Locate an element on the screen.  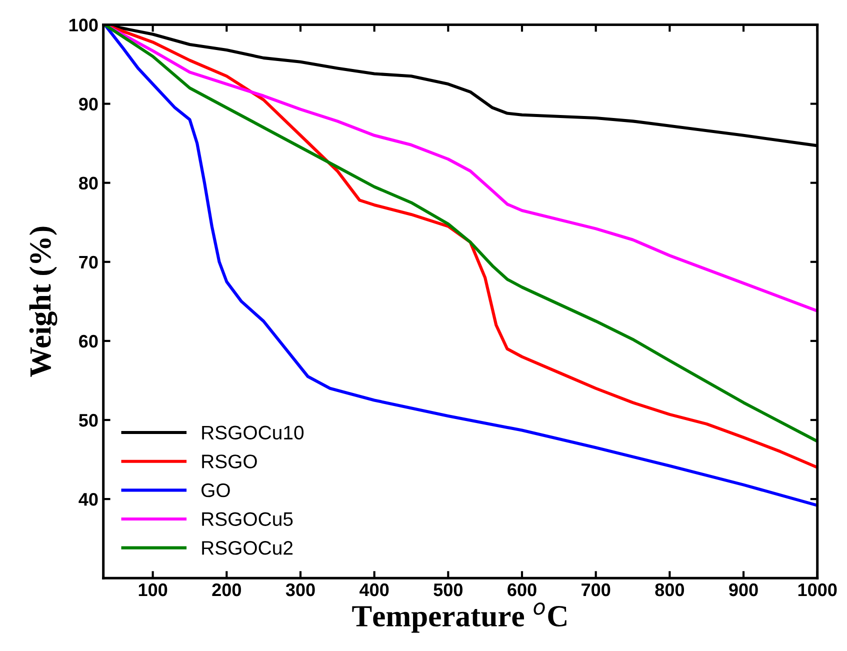
y-tick-label: 100 is located at coordinates (83, 25).